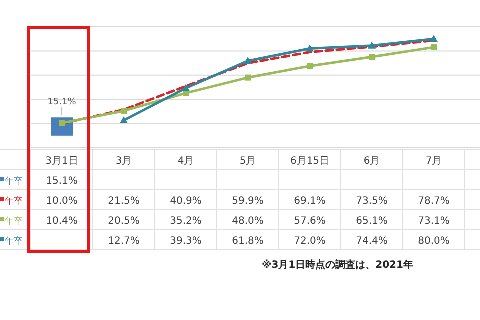 The height and width of the screenshot is (320, 480). Describe the element at coordinates (186, 201) in the screenshot. I see `data-label: 40.9%` at that location.